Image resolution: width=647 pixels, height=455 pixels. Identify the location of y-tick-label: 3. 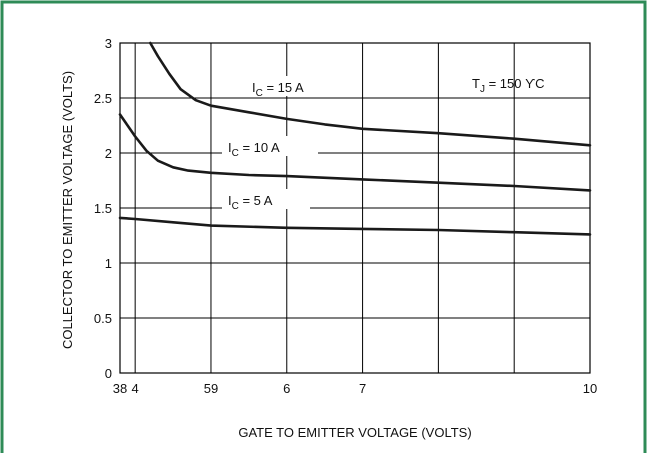
(108, 43).